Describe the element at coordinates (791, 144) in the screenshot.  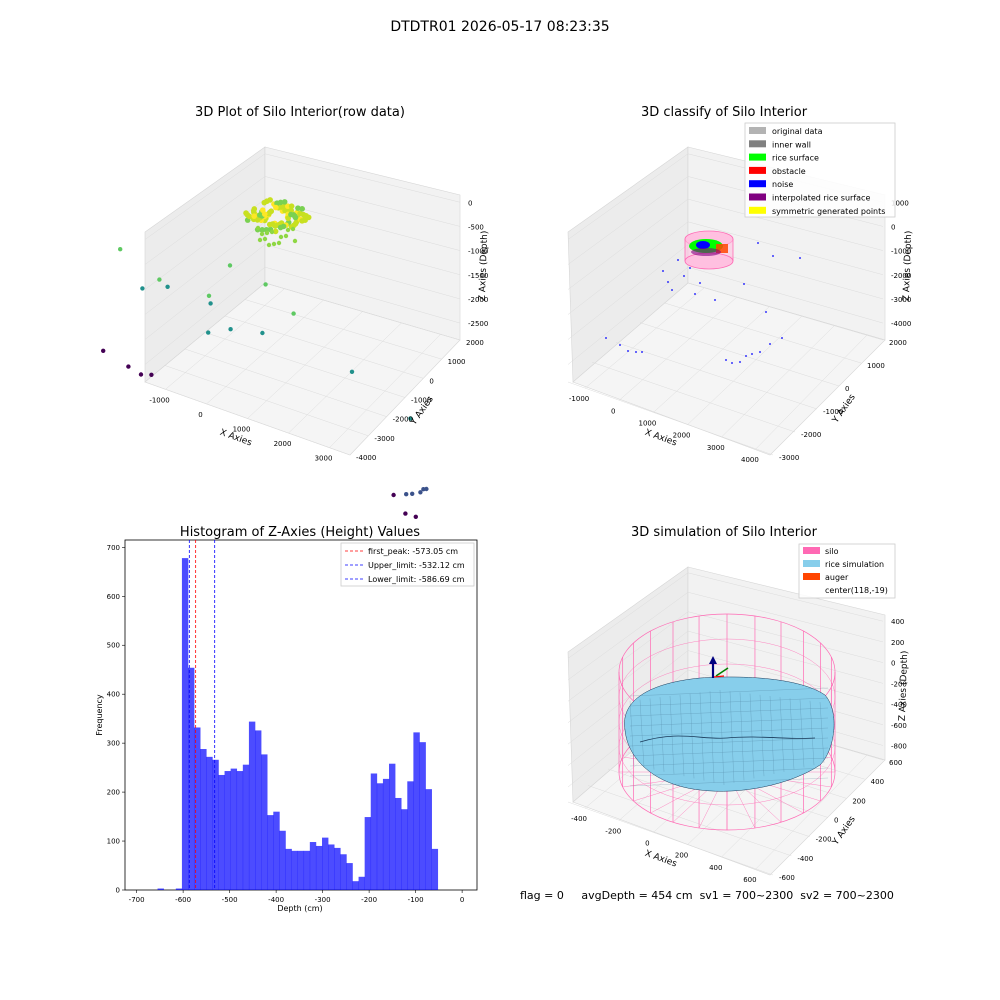
I see `panel2-legend-label: inner wall` at that location.